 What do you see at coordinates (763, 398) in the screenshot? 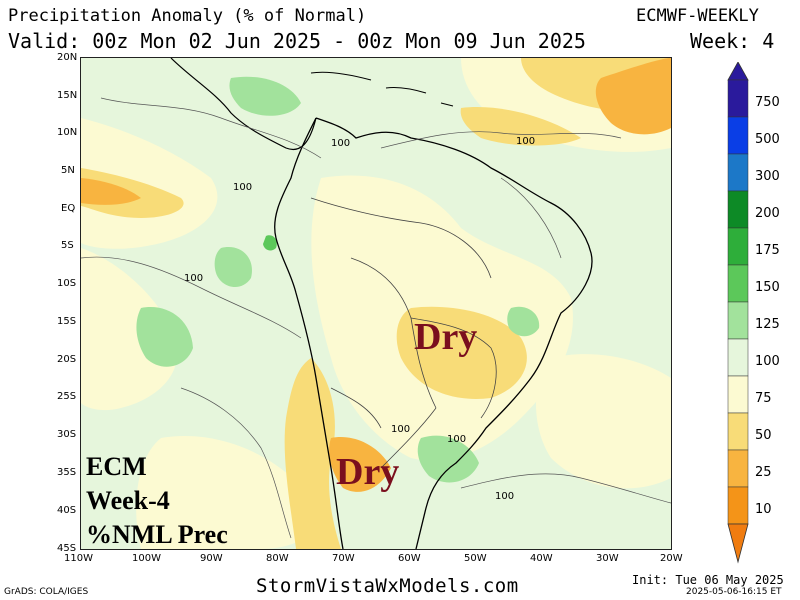
I see `legend-label: 75` at bounding box center [763, 398].